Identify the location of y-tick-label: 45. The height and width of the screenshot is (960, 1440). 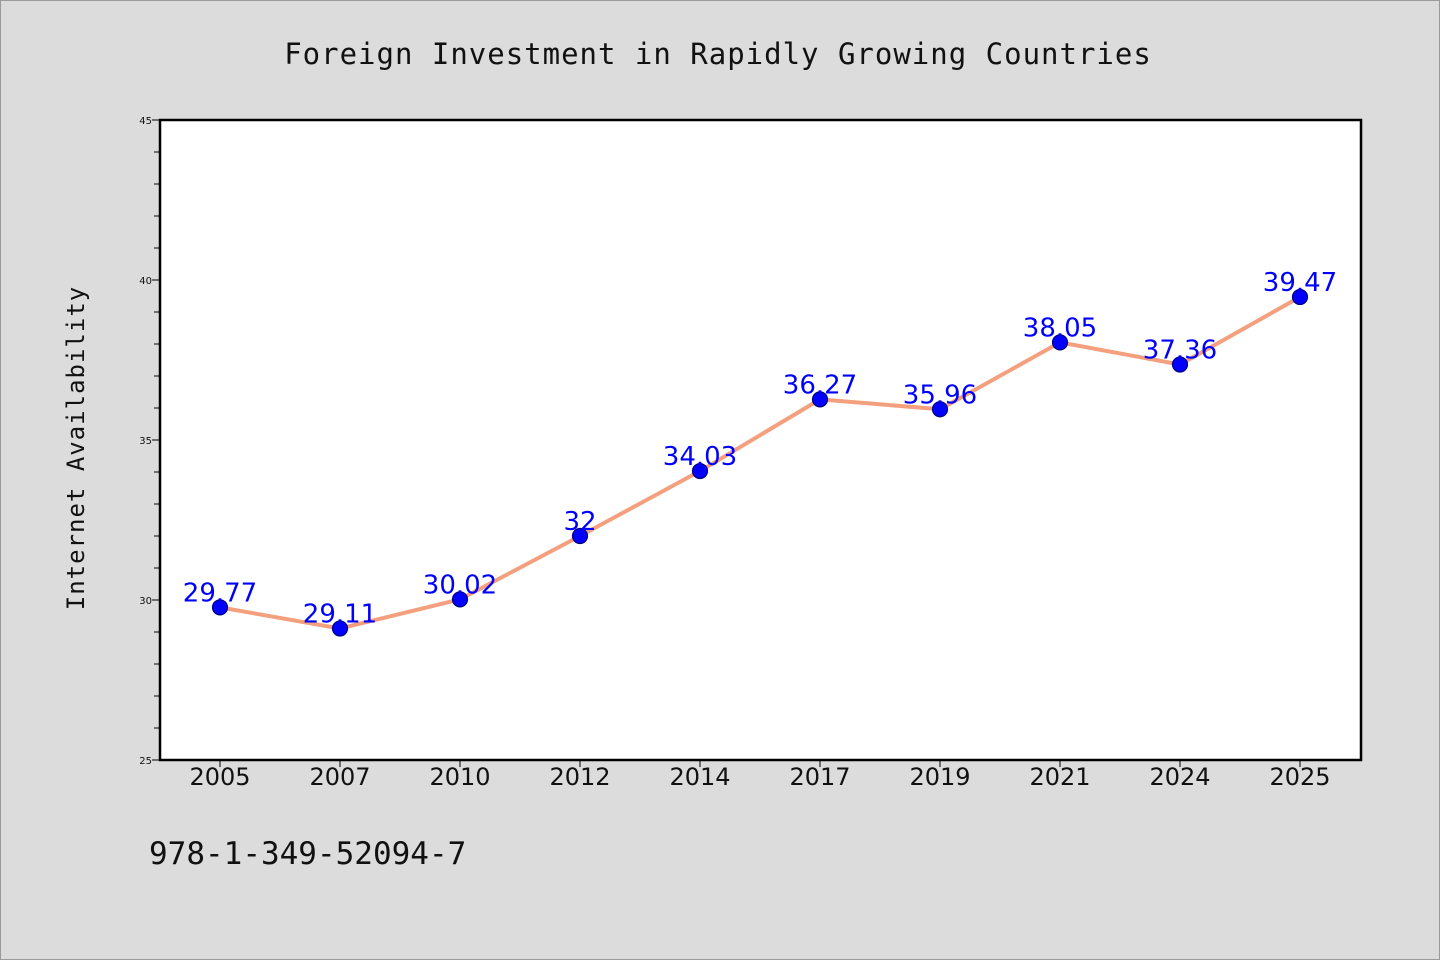
(145, 121).